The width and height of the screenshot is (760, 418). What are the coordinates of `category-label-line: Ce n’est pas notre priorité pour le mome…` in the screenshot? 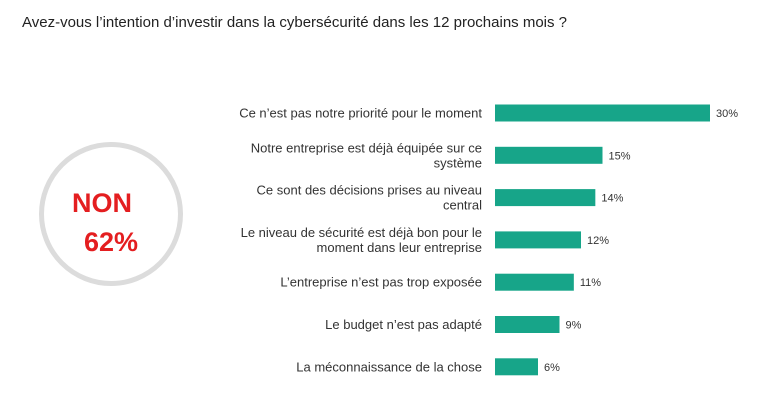 It's located at (360, 113).